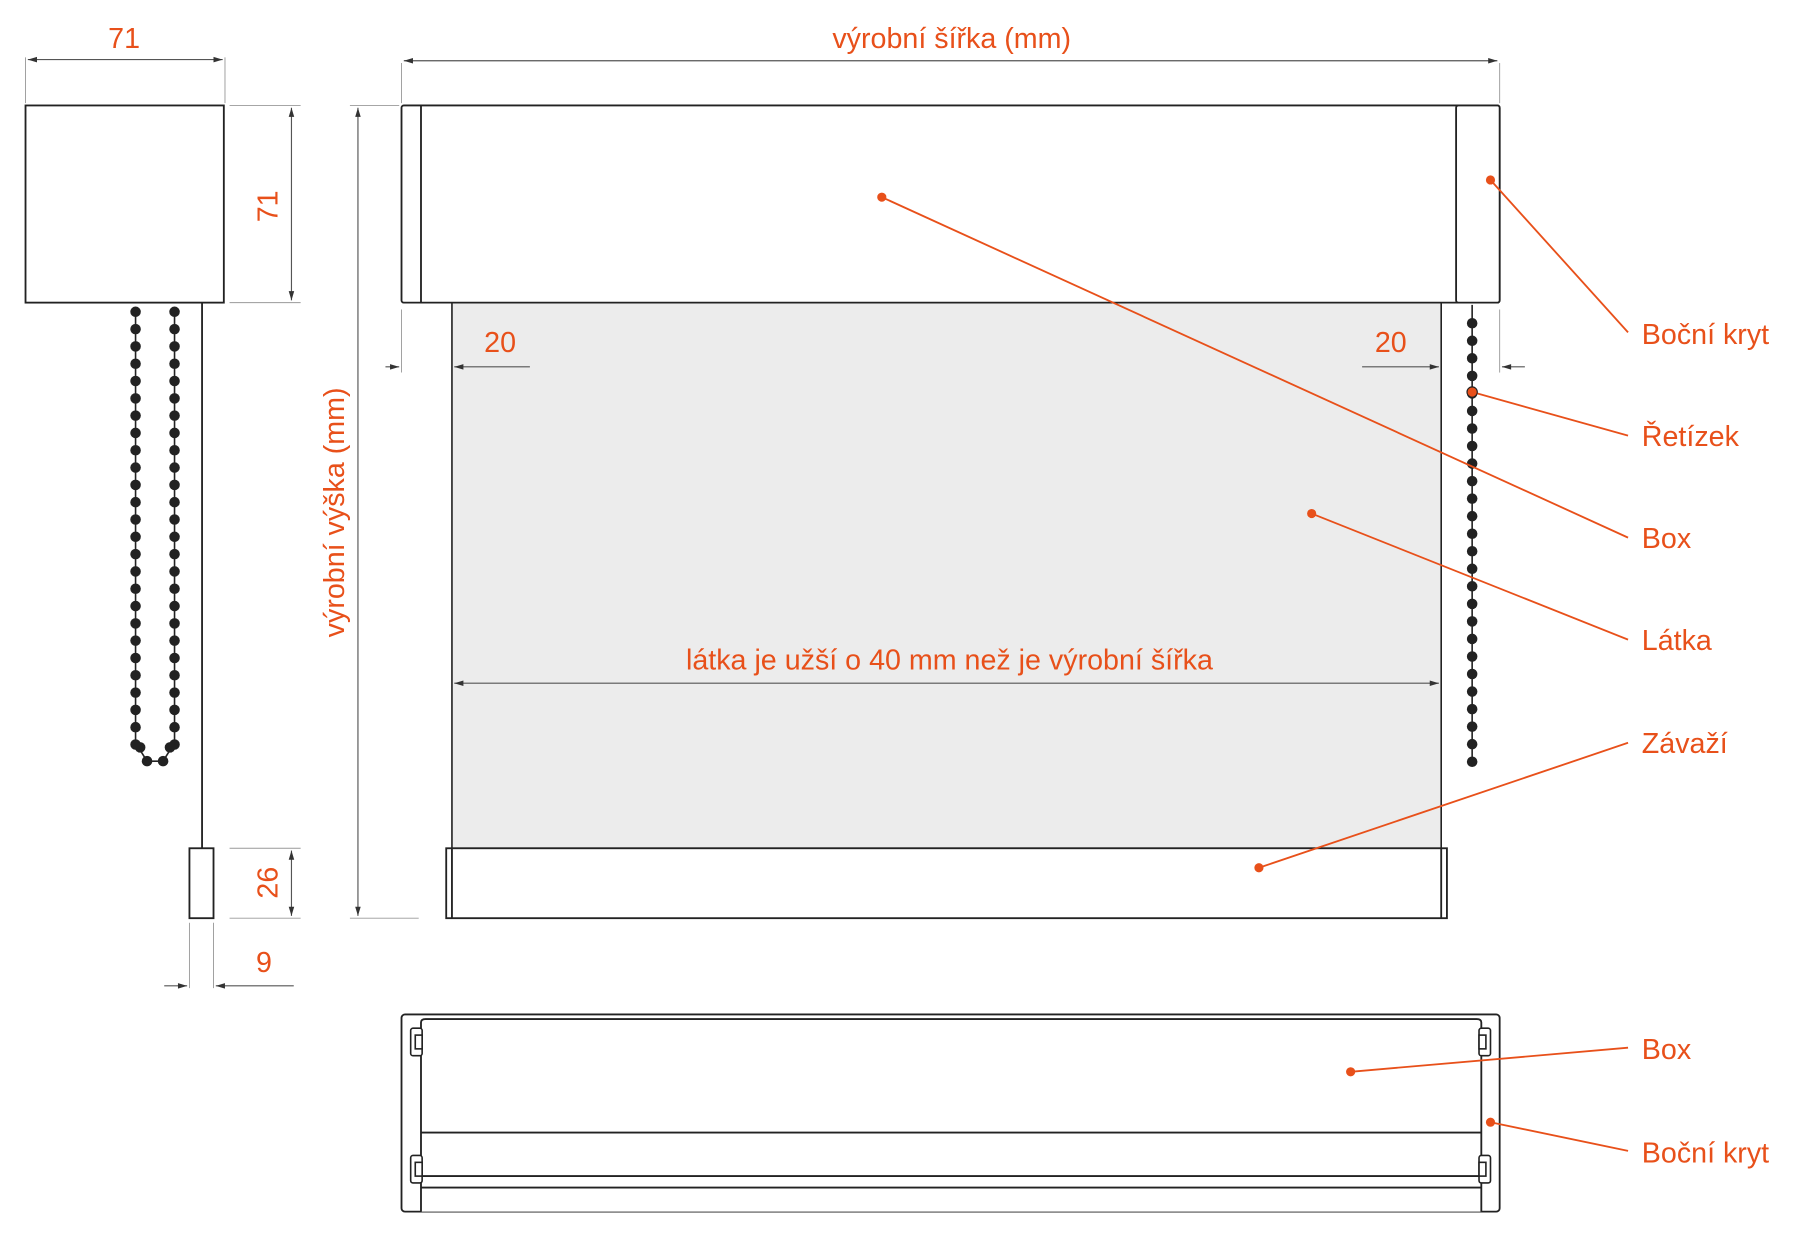 This screenshot has width=1798, height=1238. Describe the element at coordinates (1685, 744) in the screenshot. I see `label-weight: Závaží` at that location.